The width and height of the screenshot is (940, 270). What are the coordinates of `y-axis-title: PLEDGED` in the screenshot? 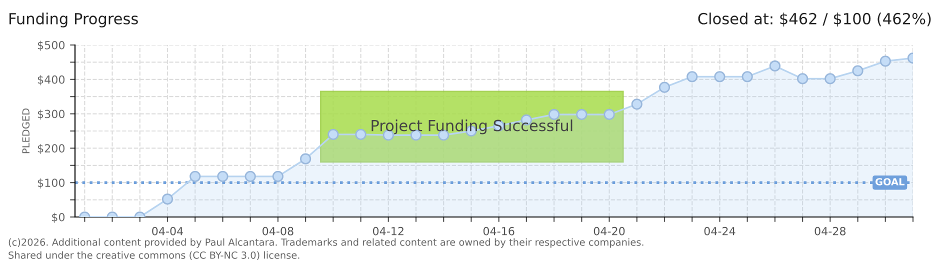 It's located at (26, 131).